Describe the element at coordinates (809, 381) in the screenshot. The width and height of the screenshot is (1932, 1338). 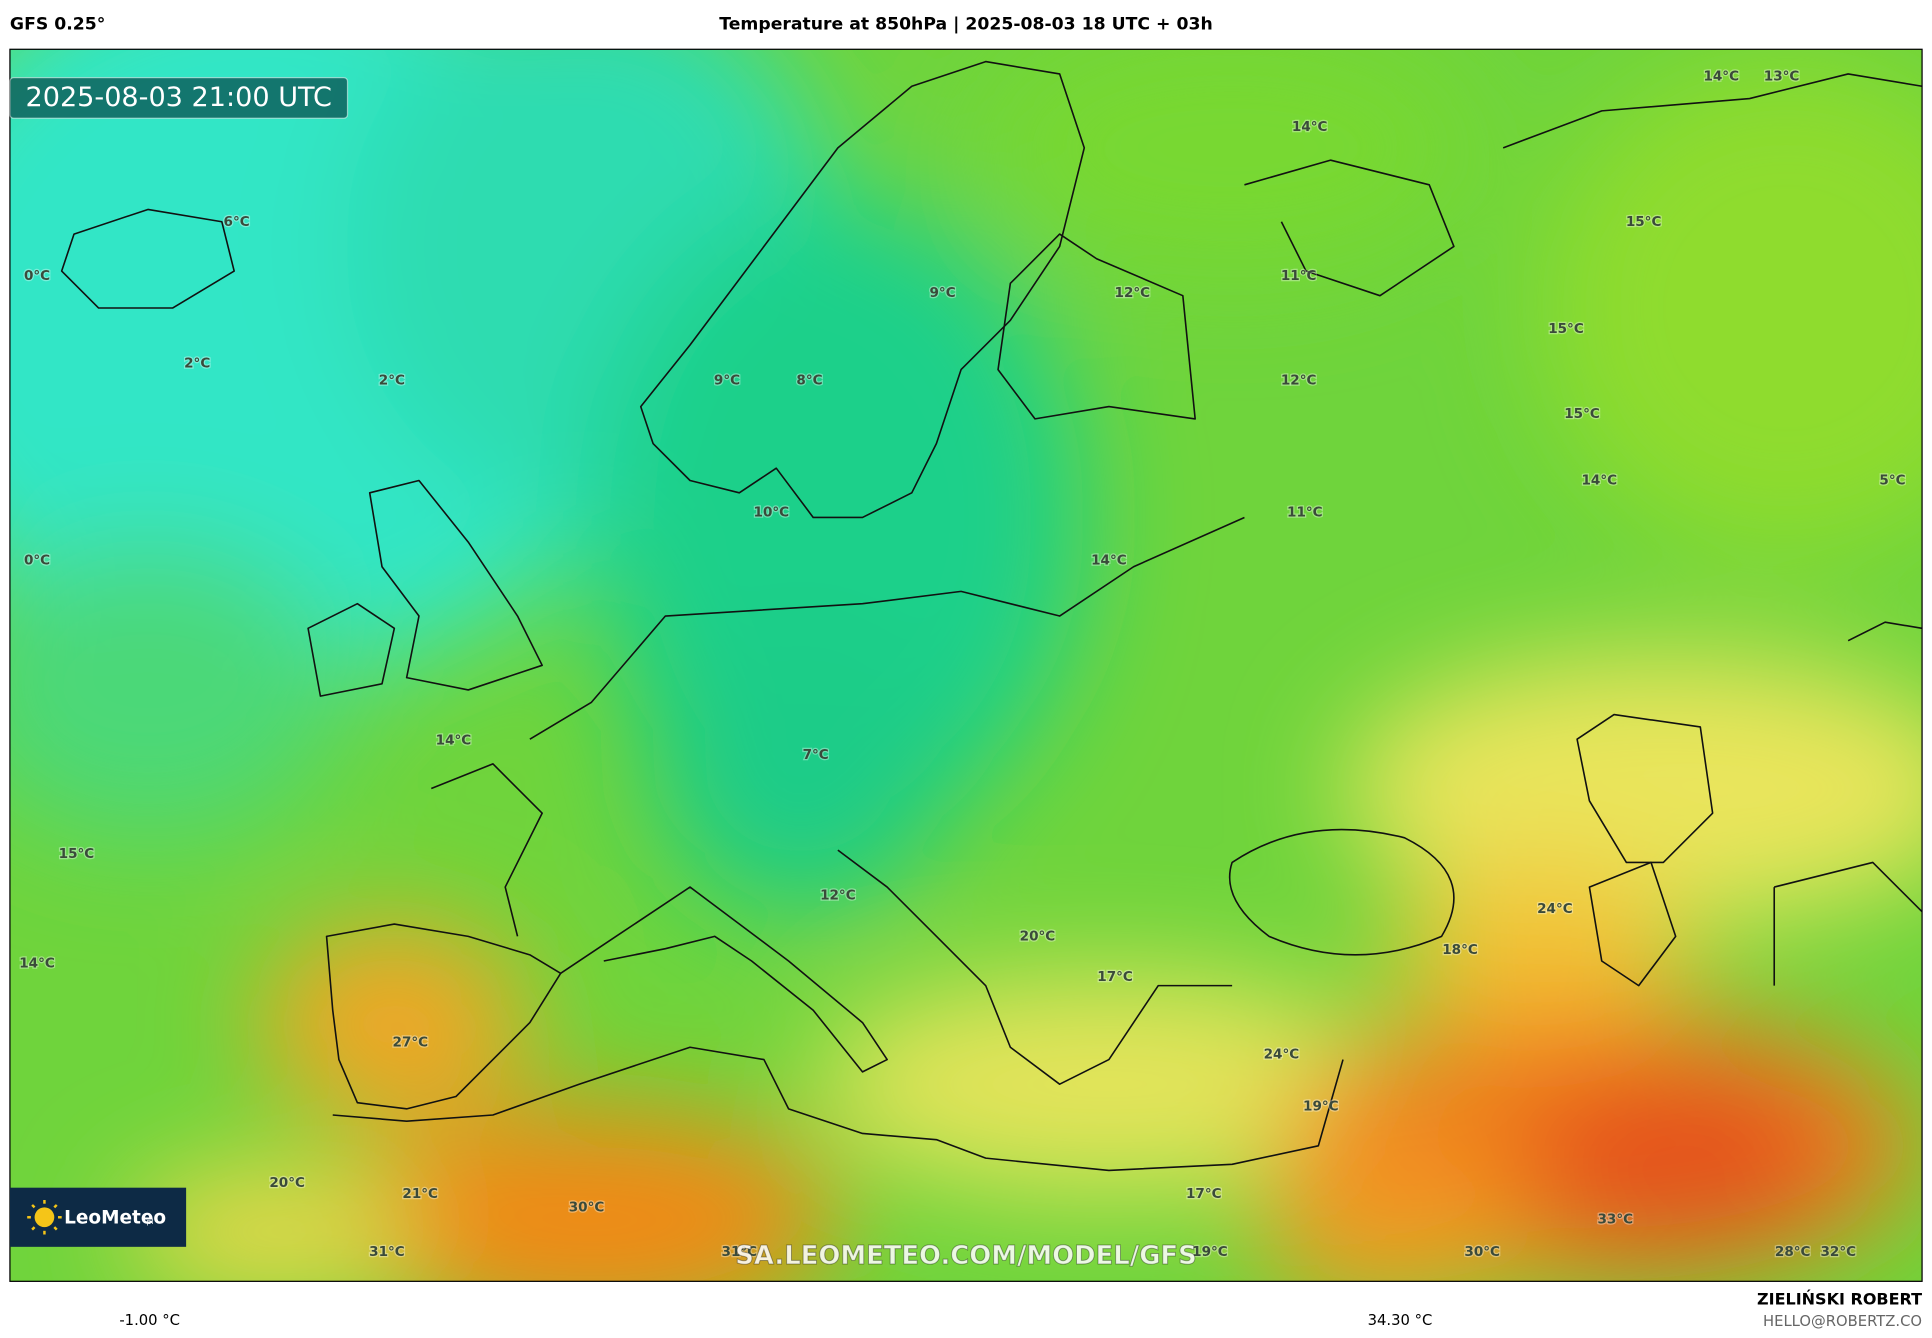
I see `temperature-label: 8°C` at that location.